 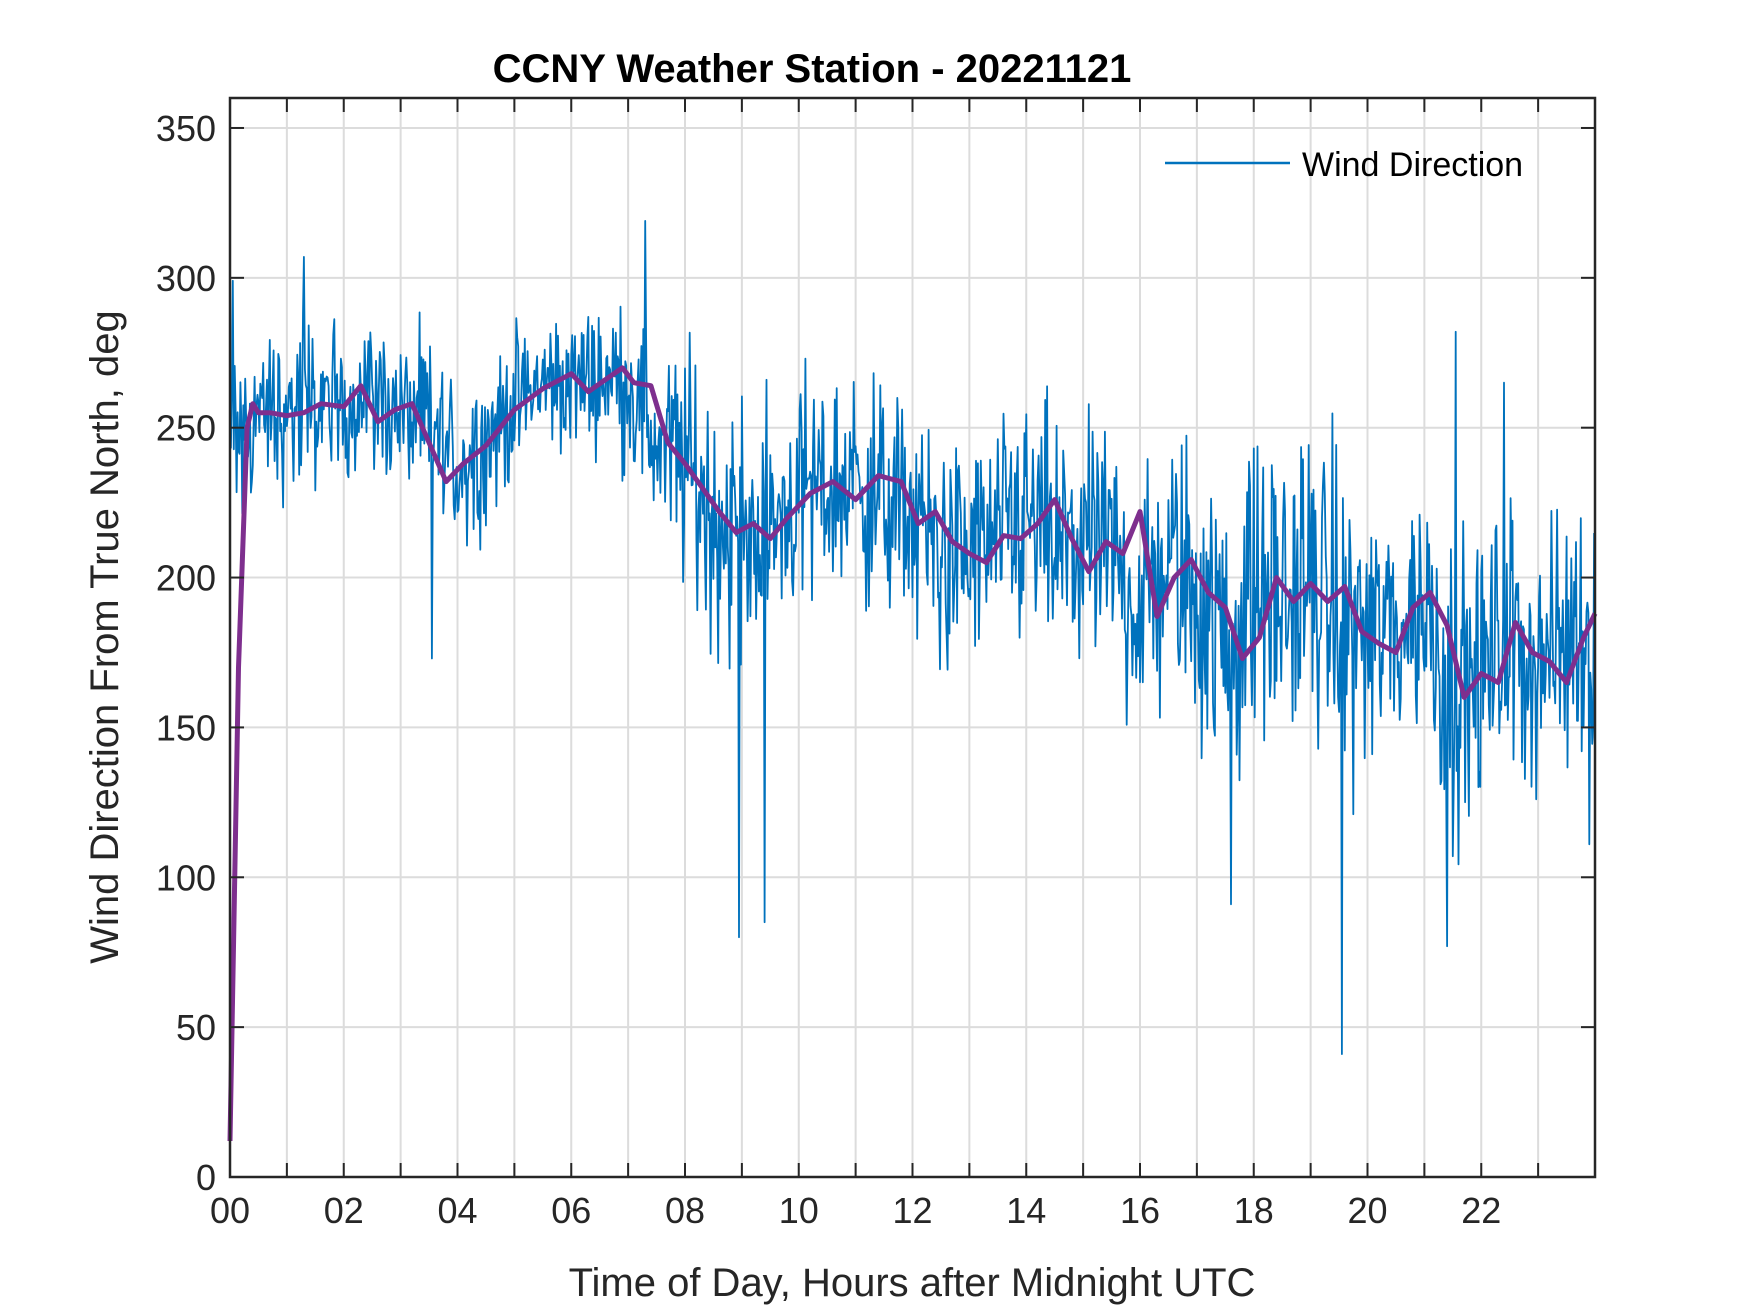 What do you see at coordinates (685, 1210) in the screenshot?
I see `x-tick-label: 08` at bounding box center [685, 1210].